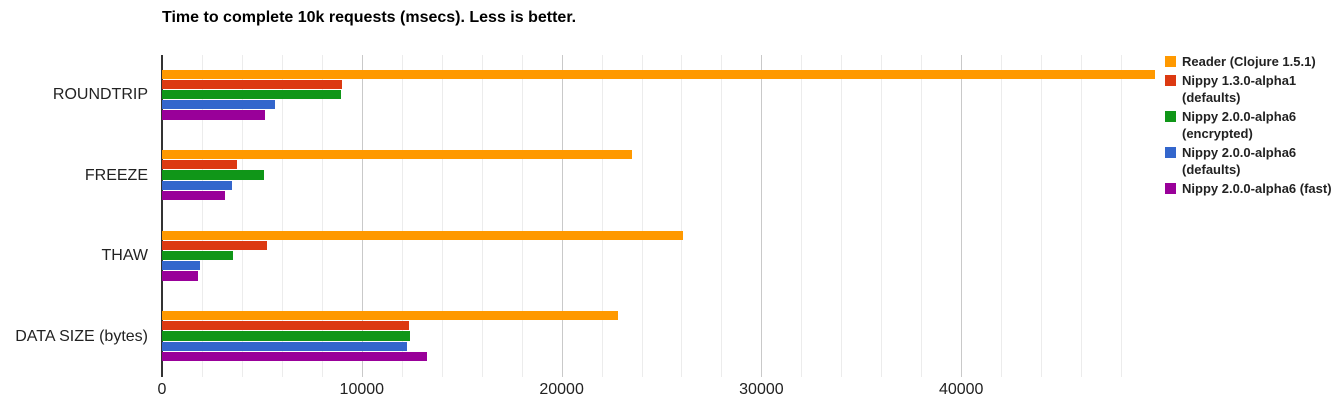 This screenshot has width=1332, height=414. What do you see at coordinates (1257, 188) in the screenshot?
I see `legend-label: Nippy 2.0.0-alpha6 (fast)` at bounding box center [1257, 188].